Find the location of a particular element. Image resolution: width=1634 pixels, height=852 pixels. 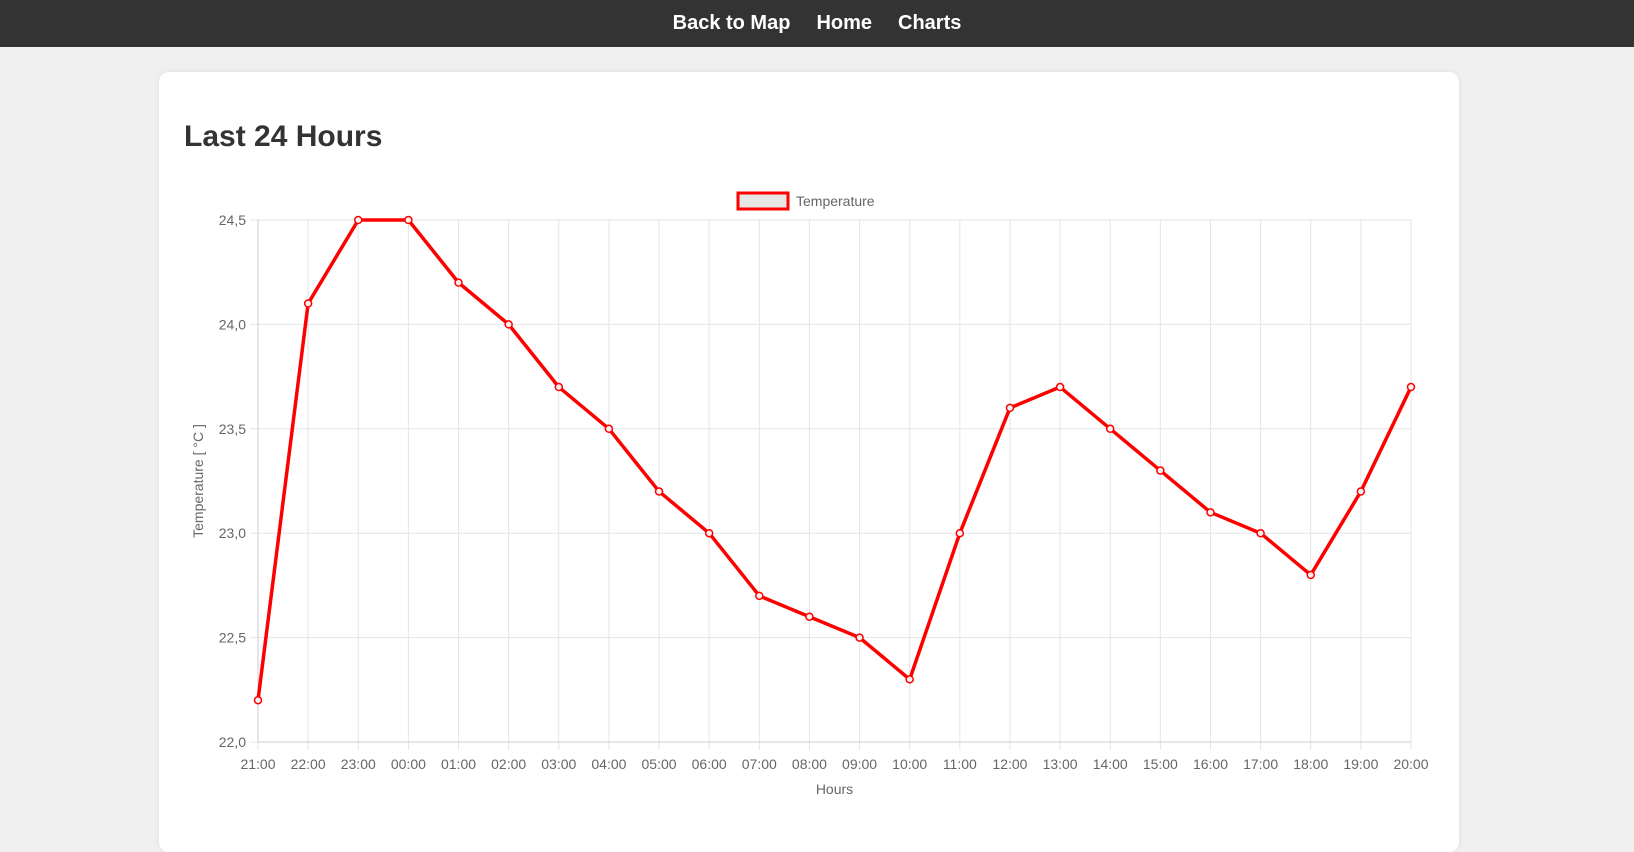

x-tick-label: 23:00 is located at coordinates (358, 764).